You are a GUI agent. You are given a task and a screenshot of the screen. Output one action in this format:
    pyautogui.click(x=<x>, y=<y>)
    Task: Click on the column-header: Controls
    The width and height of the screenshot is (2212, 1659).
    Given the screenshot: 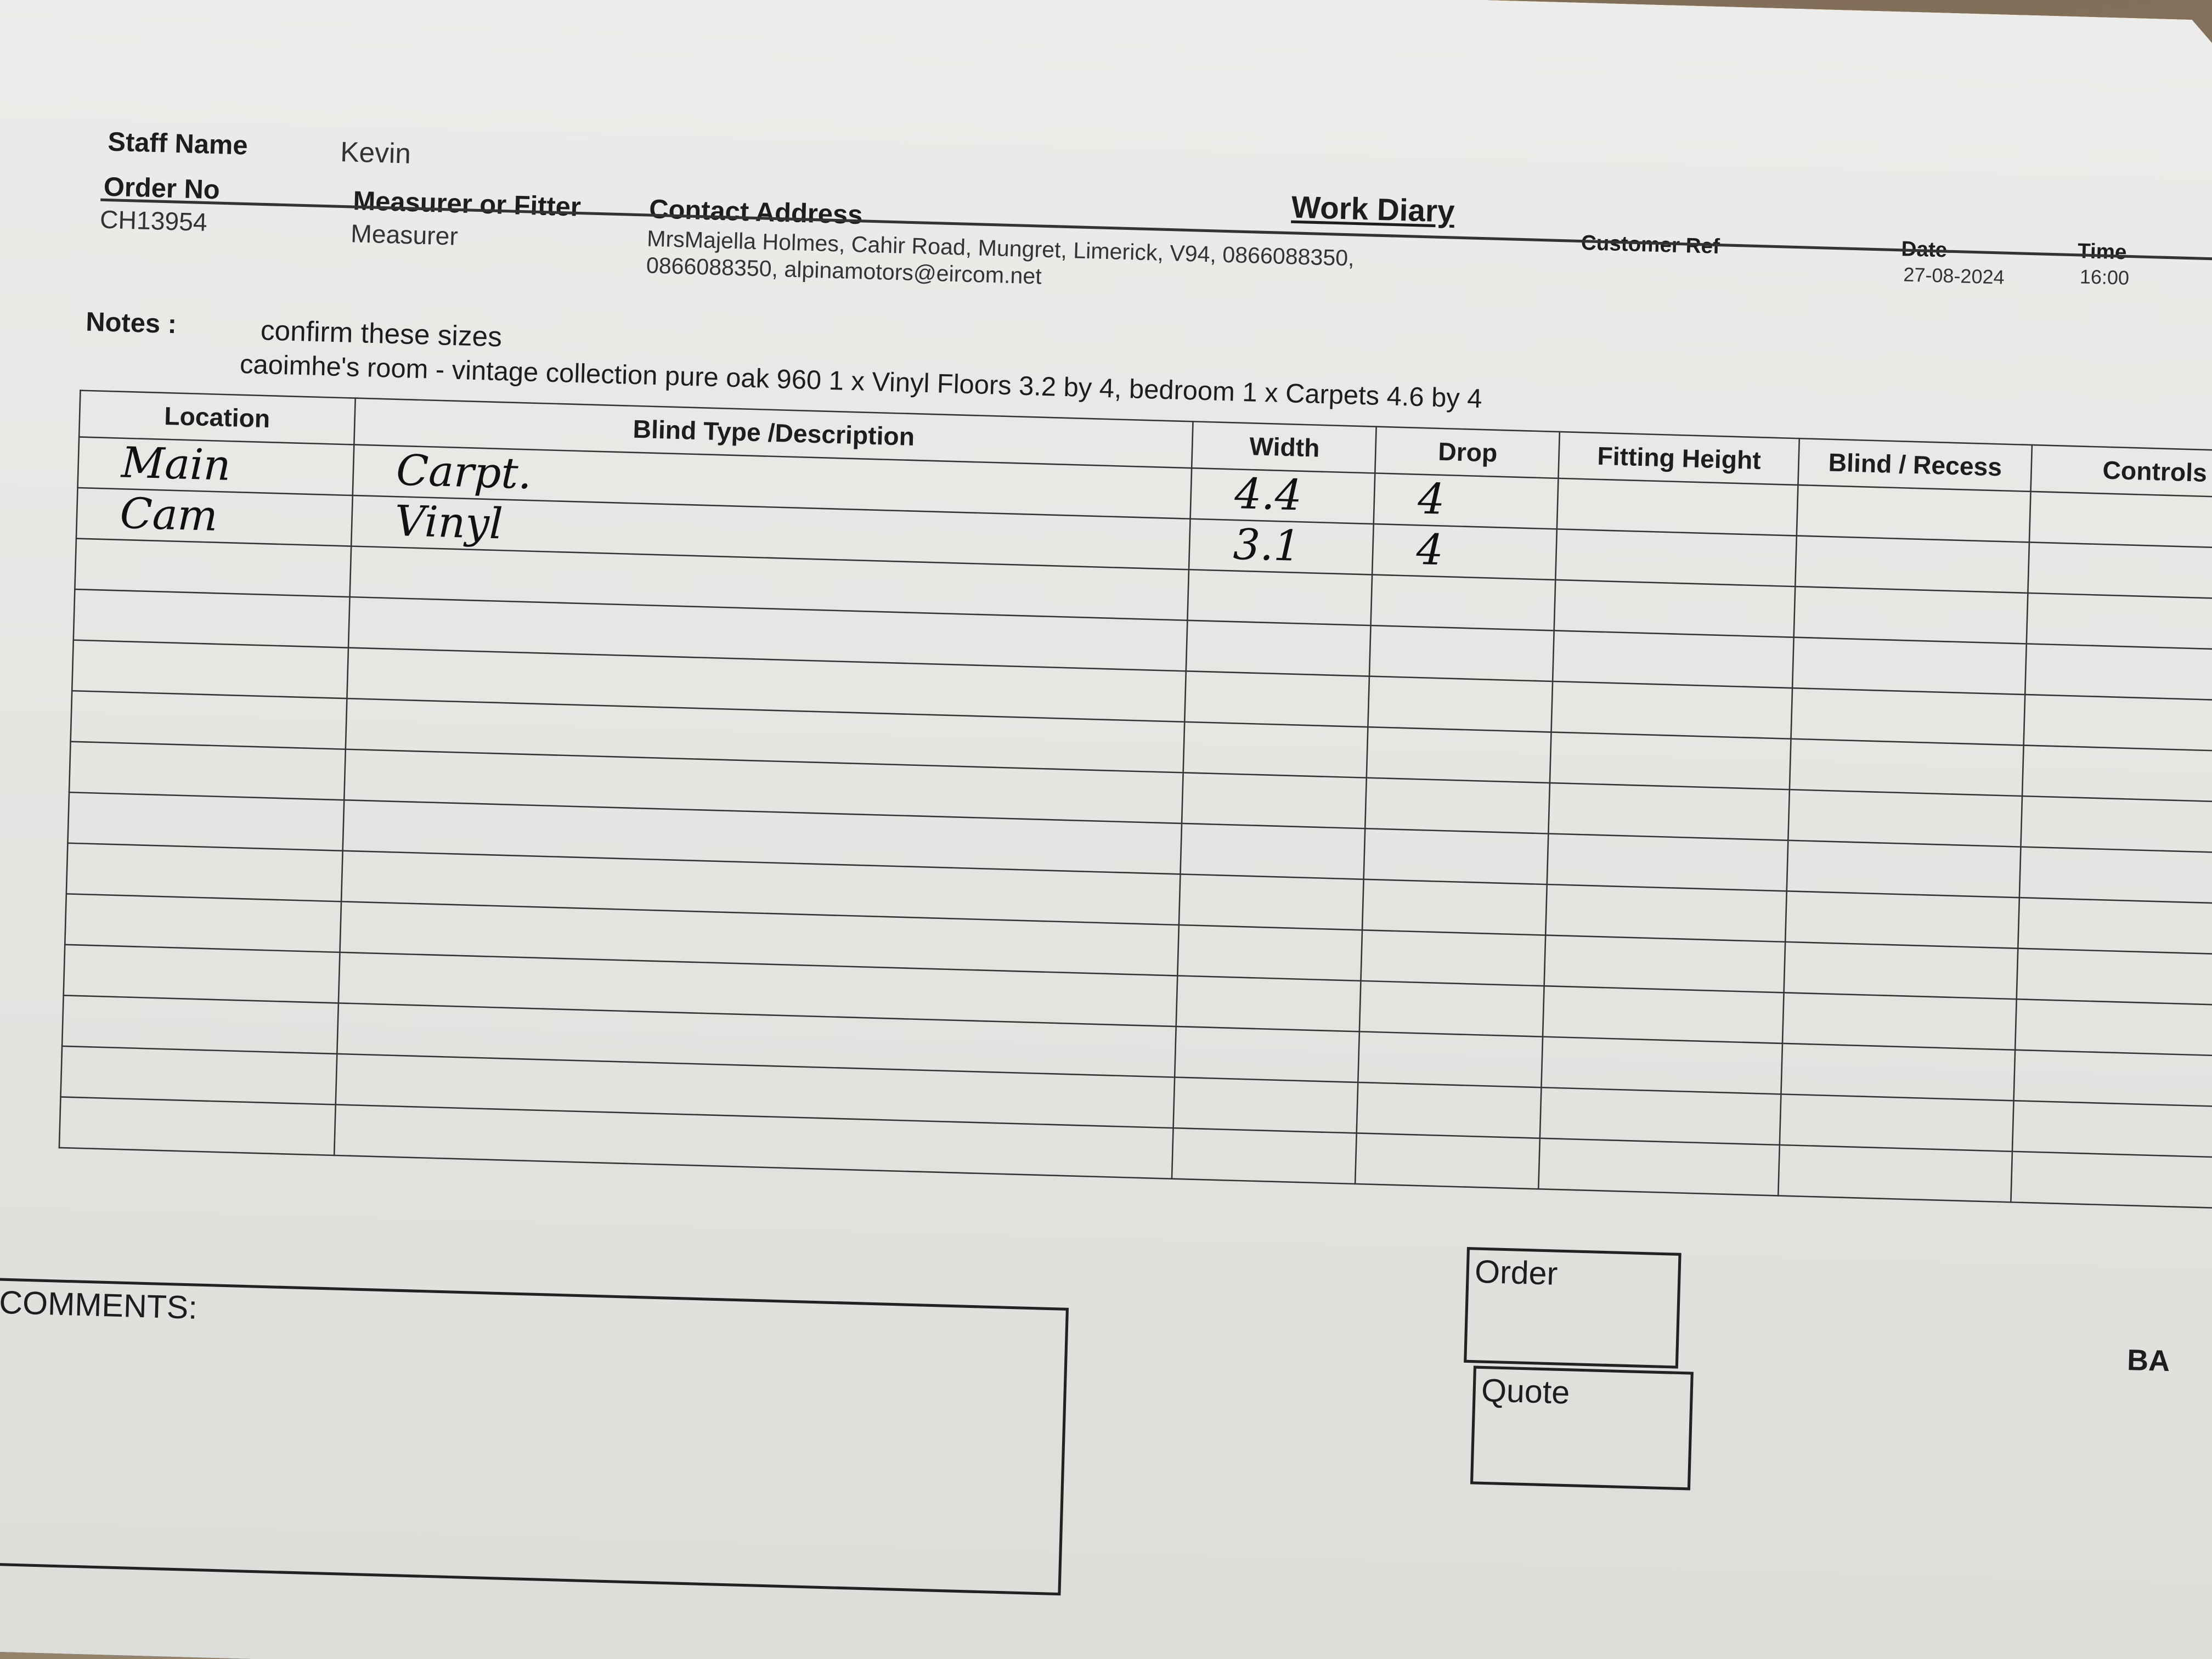 What is the action you would take?
    pyautogui.click(x=2121, y=472)
    